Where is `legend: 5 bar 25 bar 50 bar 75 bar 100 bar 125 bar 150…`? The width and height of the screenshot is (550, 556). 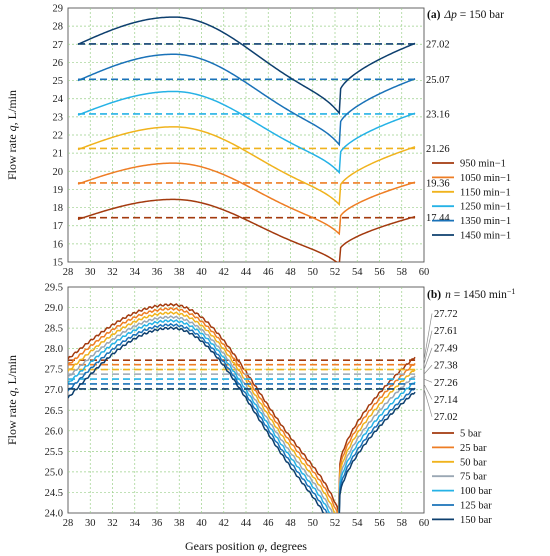 legend: 5 bar 25 bar 50 bar 75 bar 100 bar 125 bar 150… is located at coordinates (462, 477).